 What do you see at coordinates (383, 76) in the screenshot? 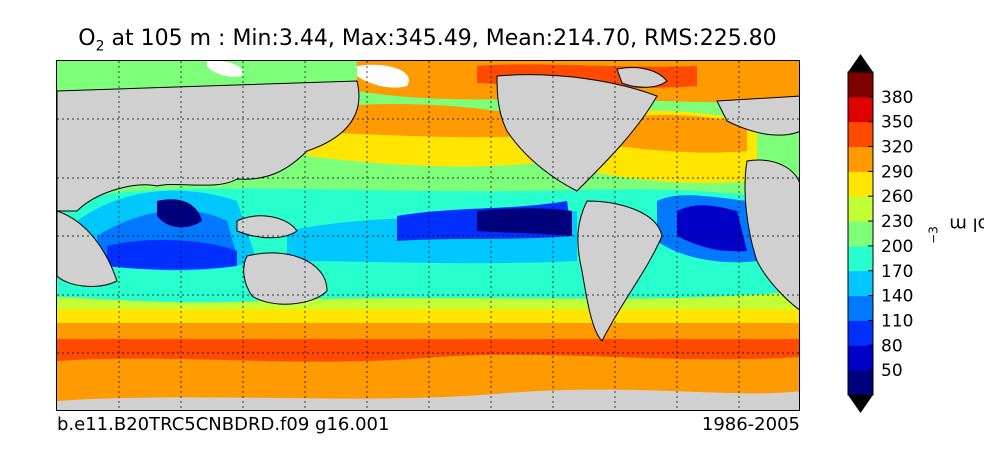
I see `sea-ice` at bounding box center [383, 76].